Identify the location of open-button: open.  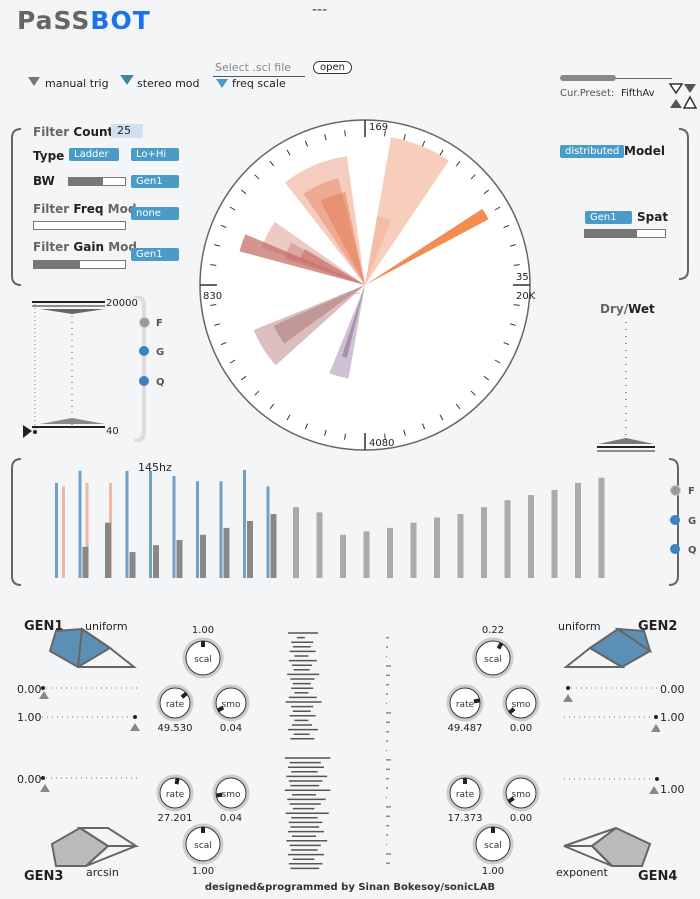
(332, 67).